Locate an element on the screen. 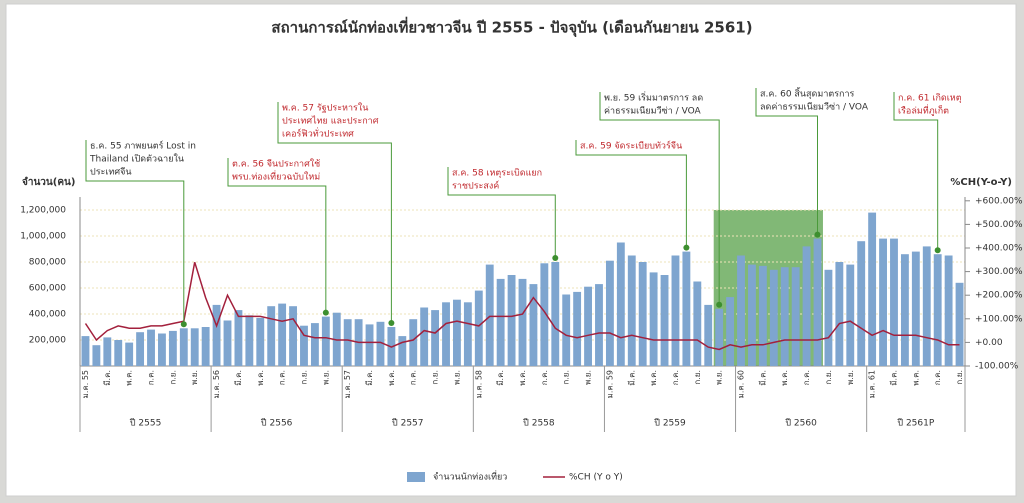 Image resolution: width=1024 pixels, height=503 pixels. y2-tick-label: -100.00% is located at coordinates (997, 367).